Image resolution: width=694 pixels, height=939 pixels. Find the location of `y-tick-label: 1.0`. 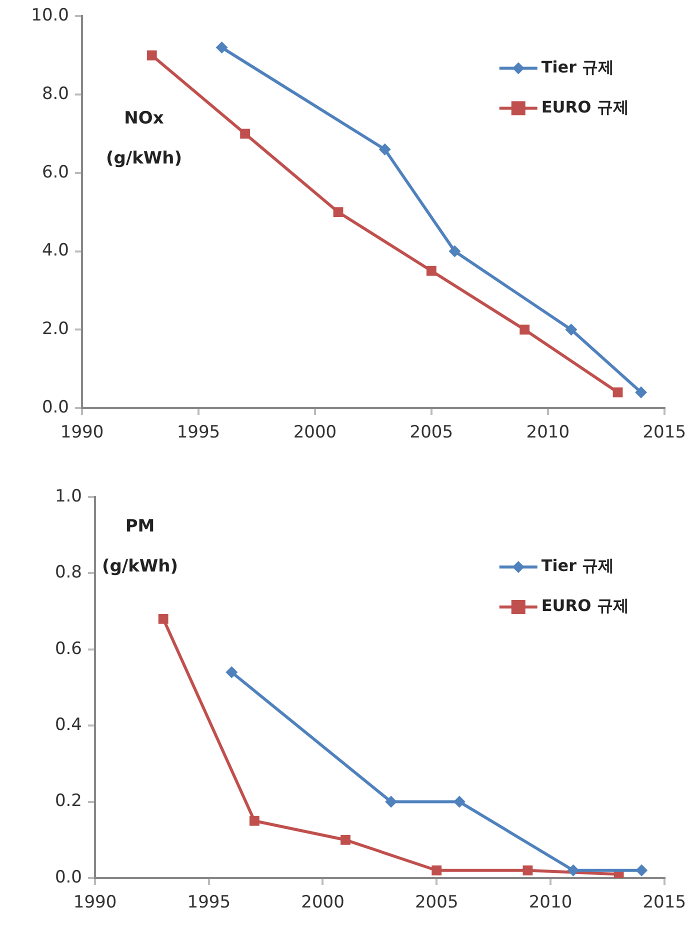

y-tick-label: 1.0 is located at coordinates (68, 496).